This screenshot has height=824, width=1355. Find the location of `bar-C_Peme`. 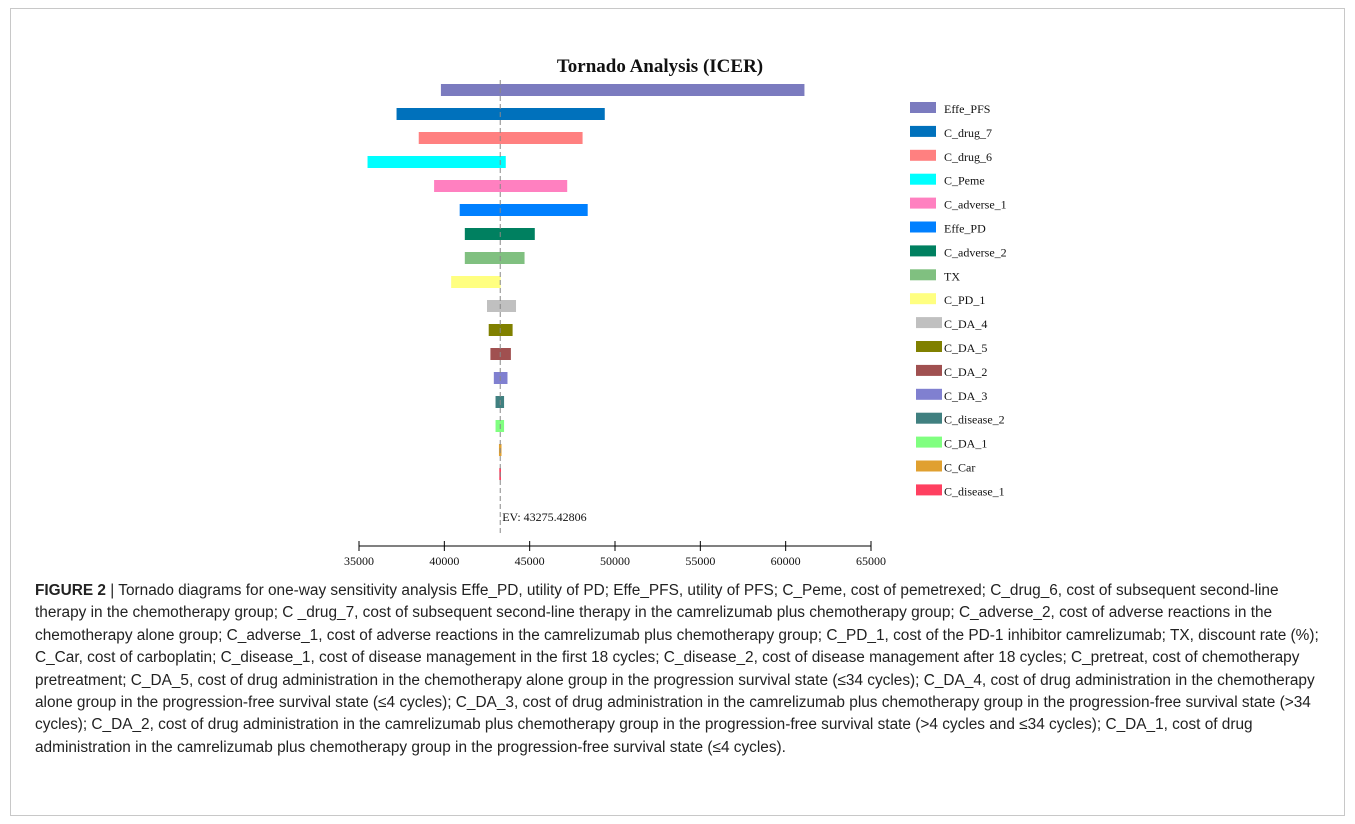

bar-C_Peme is located at coordinates (436, 162).